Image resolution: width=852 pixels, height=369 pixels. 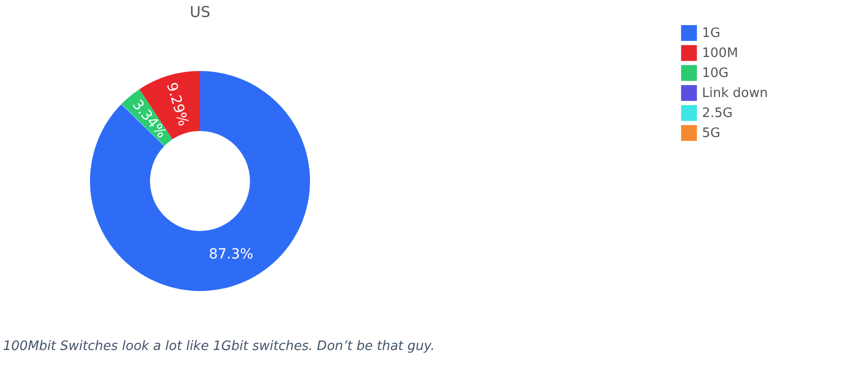 I want to click on legend-label: 2.5G, so click(x=717, y=113).